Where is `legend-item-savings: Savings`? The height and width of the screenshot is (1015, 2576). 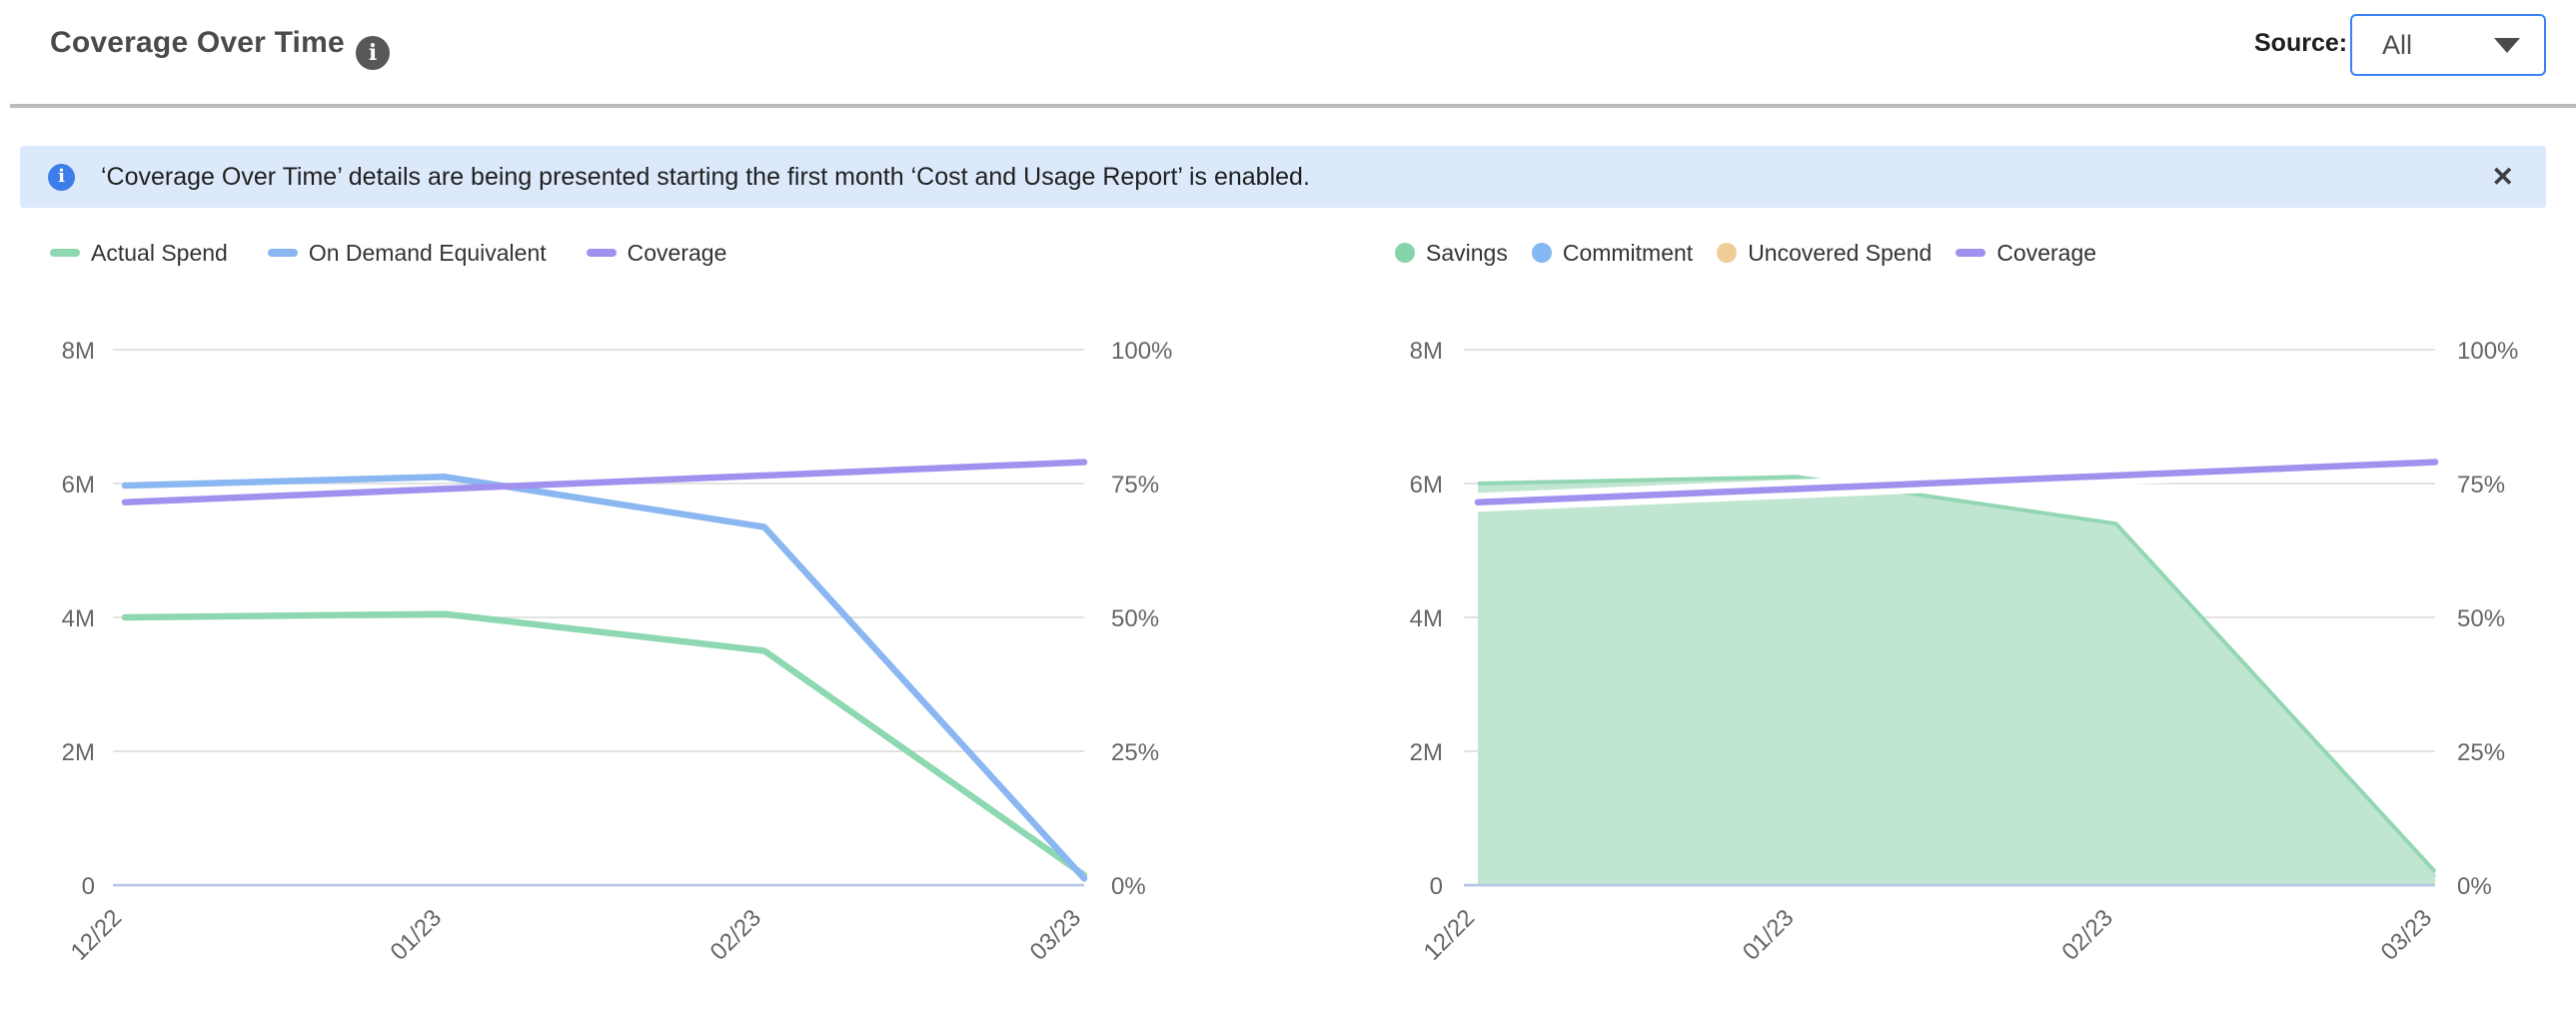 legend-item-savings: Savings is located at coordinates (1451, 254).